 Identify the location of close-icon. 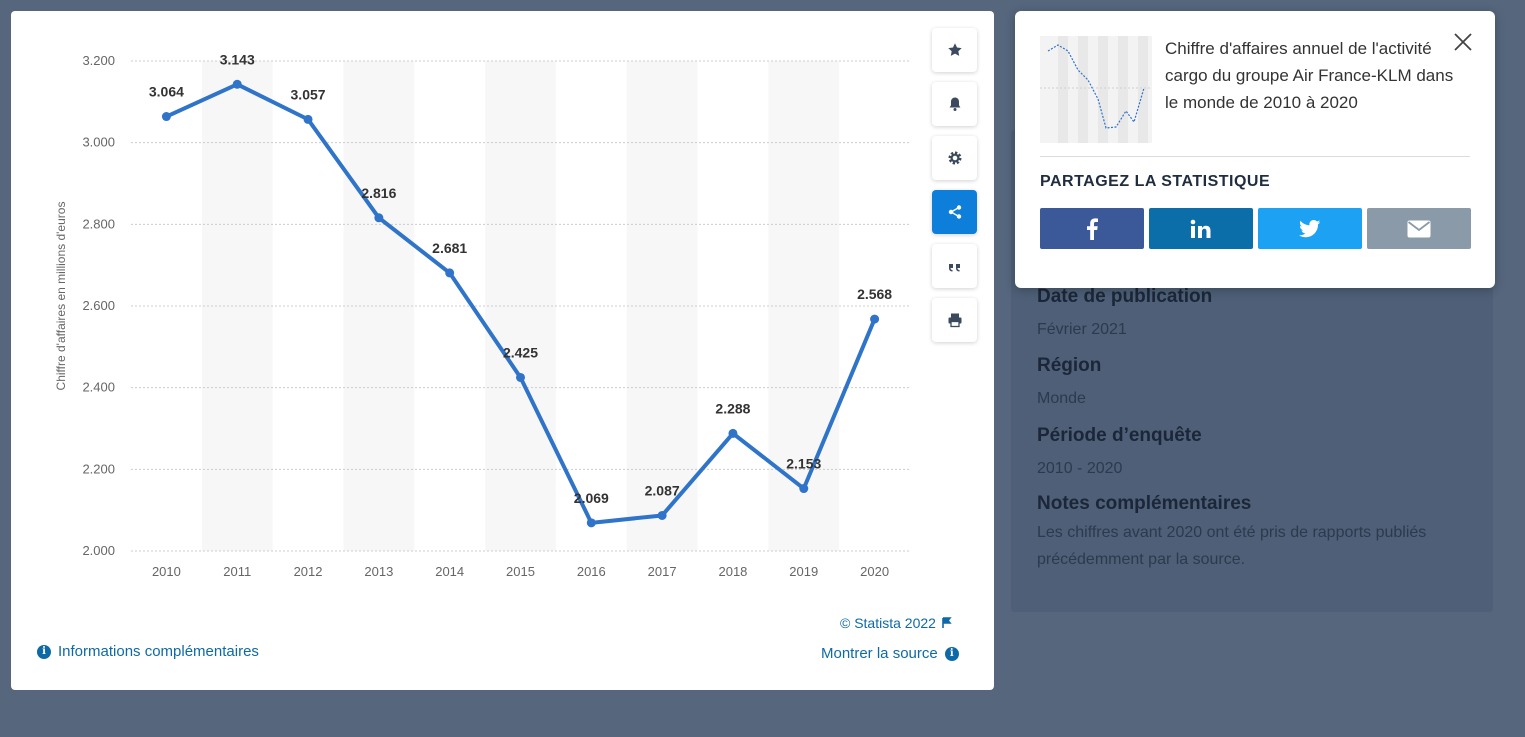
(1463, 42).